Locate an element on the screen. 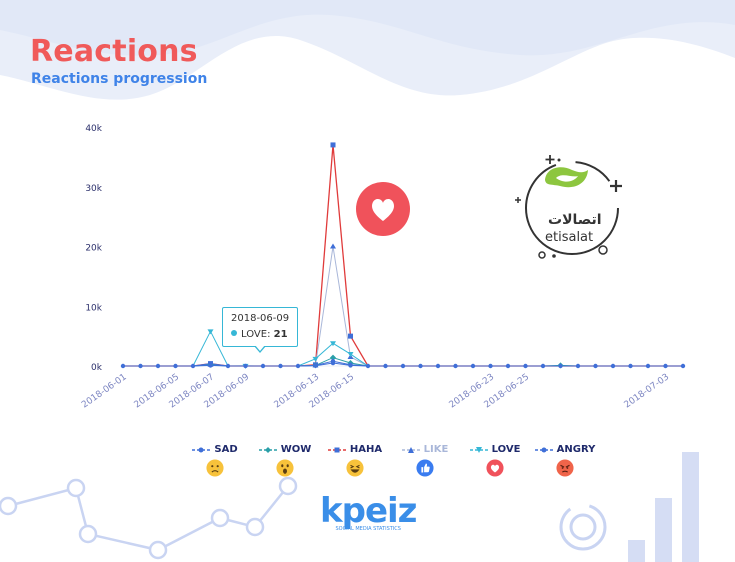 This screenshot has width=735, height=562. logo-arabic-text: اتصالات is located at coordinates (575, 220).